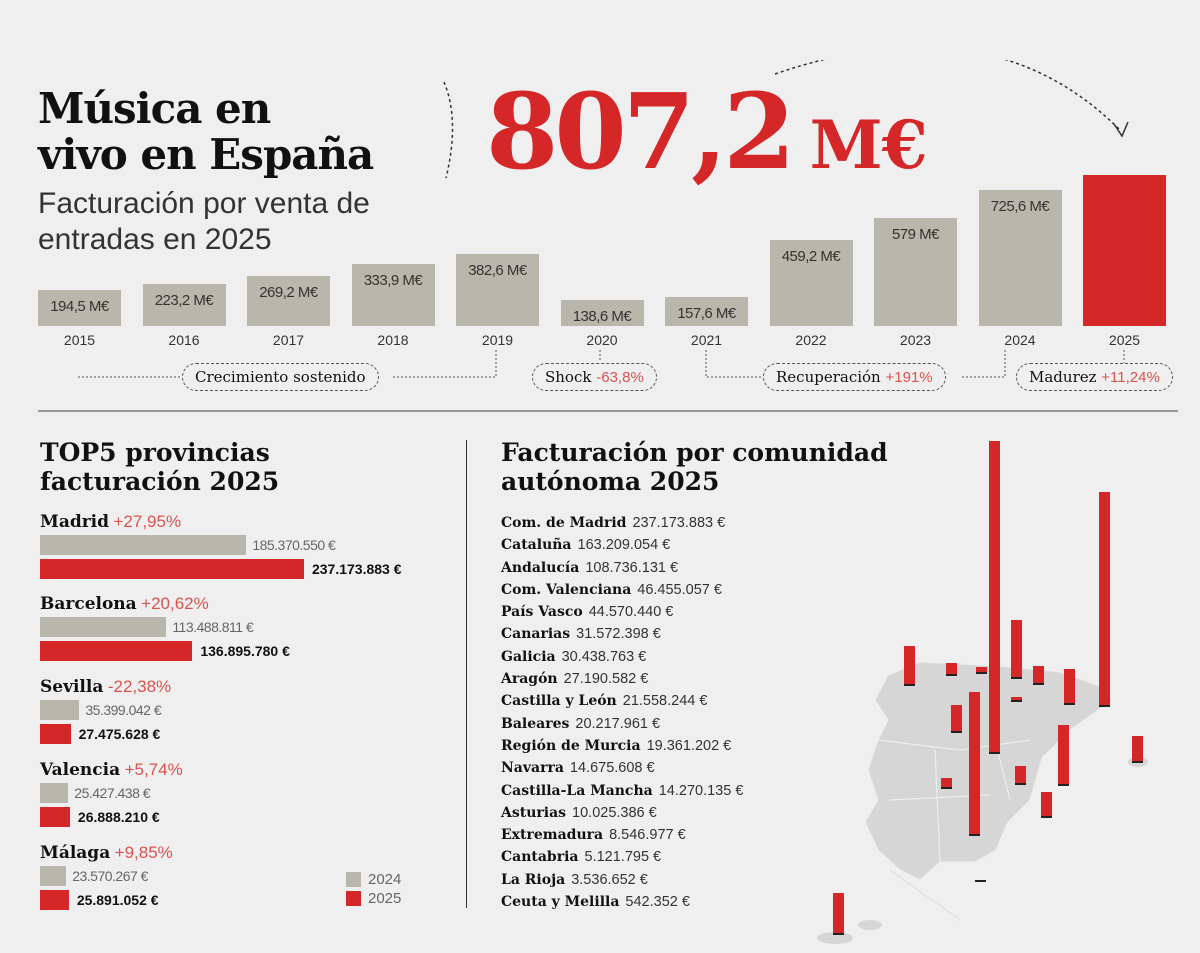  Describe the element at coordinates (119, 734) in the screenshot. I see `bar-value: 27.475.628 €` at that location.